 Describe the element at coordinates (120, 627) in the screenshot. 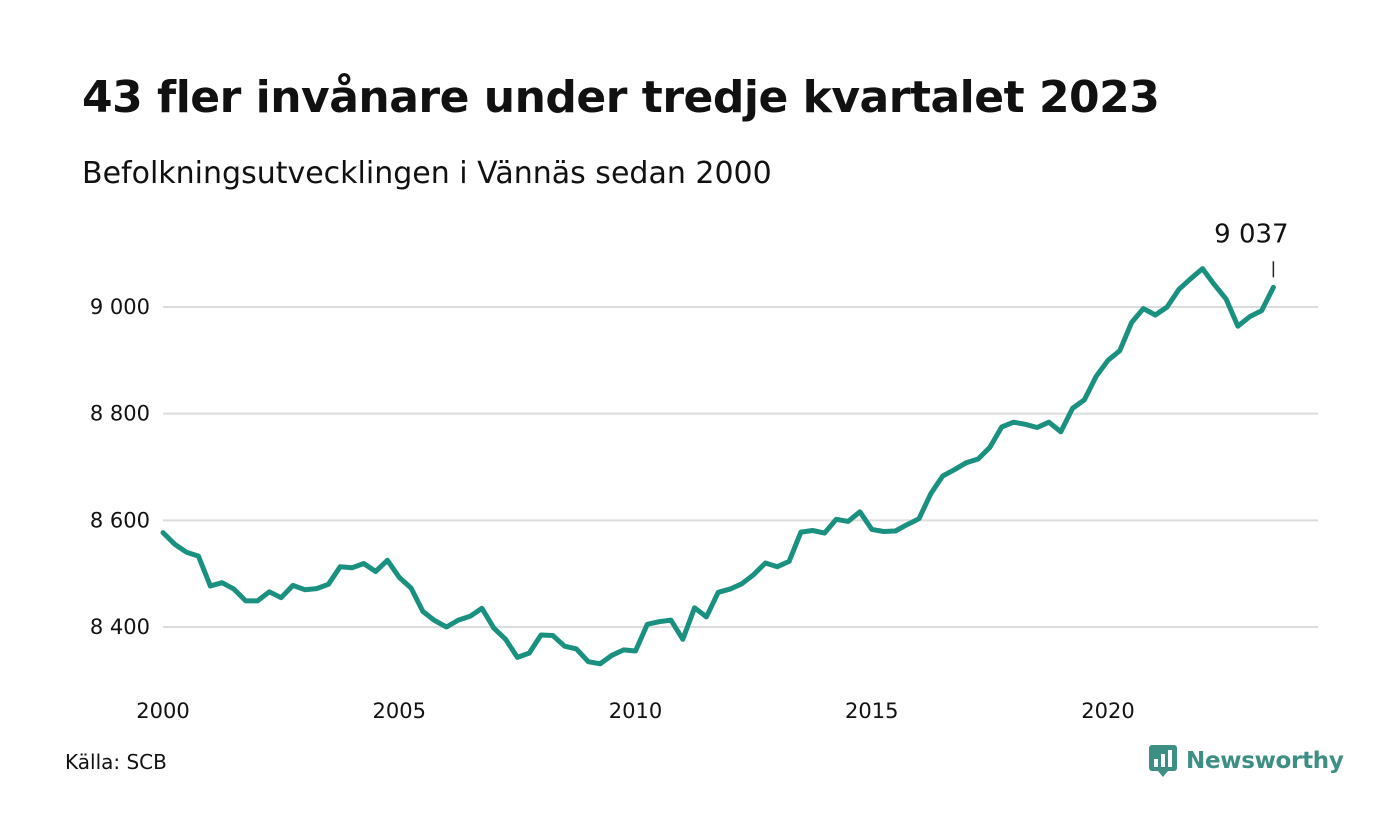

I see `y-tick-label-8400: 8 400` at that location.